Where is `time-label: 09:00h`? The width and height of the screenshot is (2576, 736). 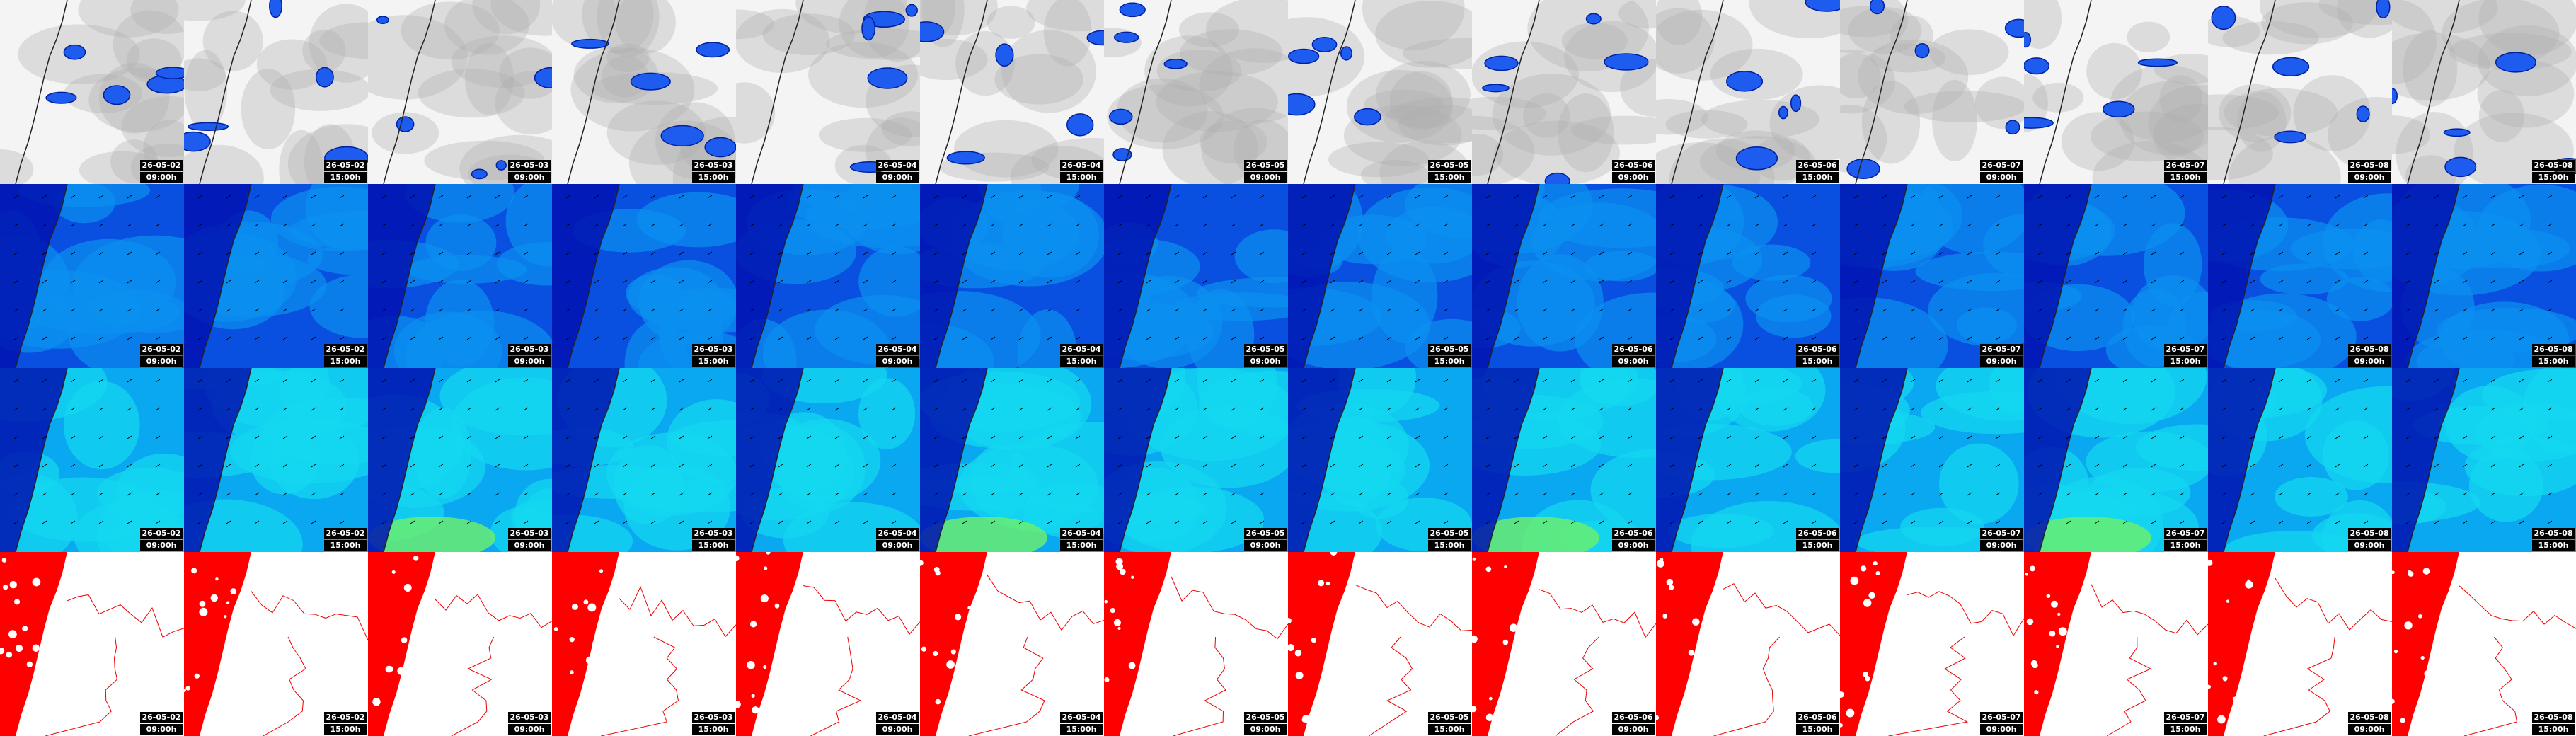
time-label: 09:00h is located at coordinates (1265, 362).